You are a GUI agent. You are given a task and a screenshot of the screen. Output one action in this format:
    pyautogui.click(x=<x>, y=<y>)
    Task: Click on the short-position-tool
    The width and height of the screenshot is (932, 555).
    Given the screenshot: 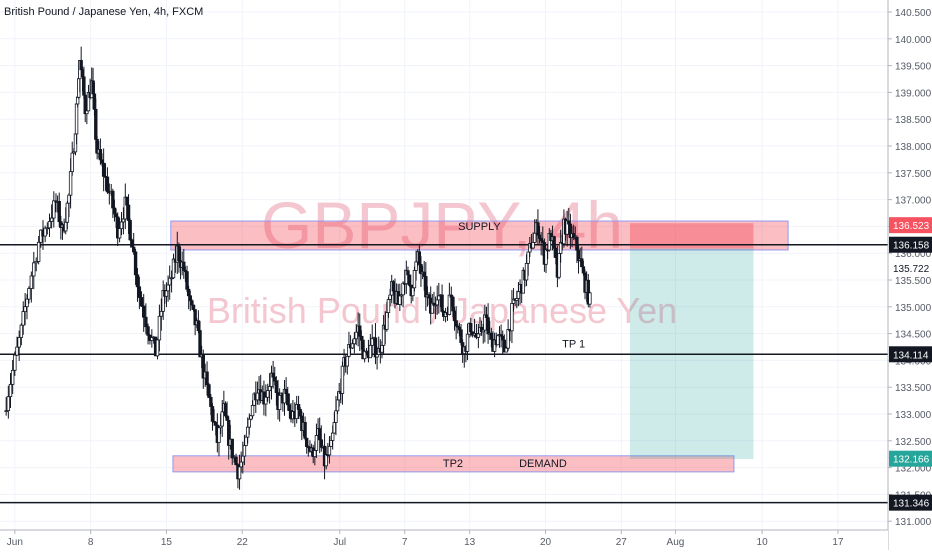 What is the action you would take?
    pyautogui.click(x=691, y=341)
    